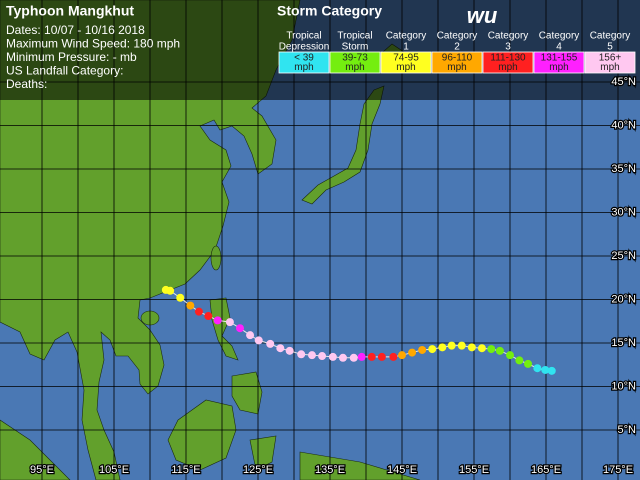  I want to click on lon-label: 125°E, so click(258, 470).